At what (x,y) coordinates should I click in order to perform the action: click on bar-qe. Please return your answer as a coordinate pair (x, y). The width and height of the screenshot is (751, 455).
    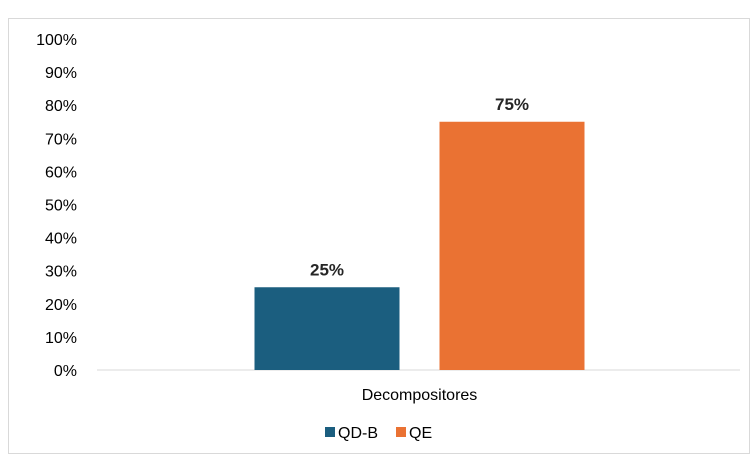
    Looking at the image, I should click on (512, 246).